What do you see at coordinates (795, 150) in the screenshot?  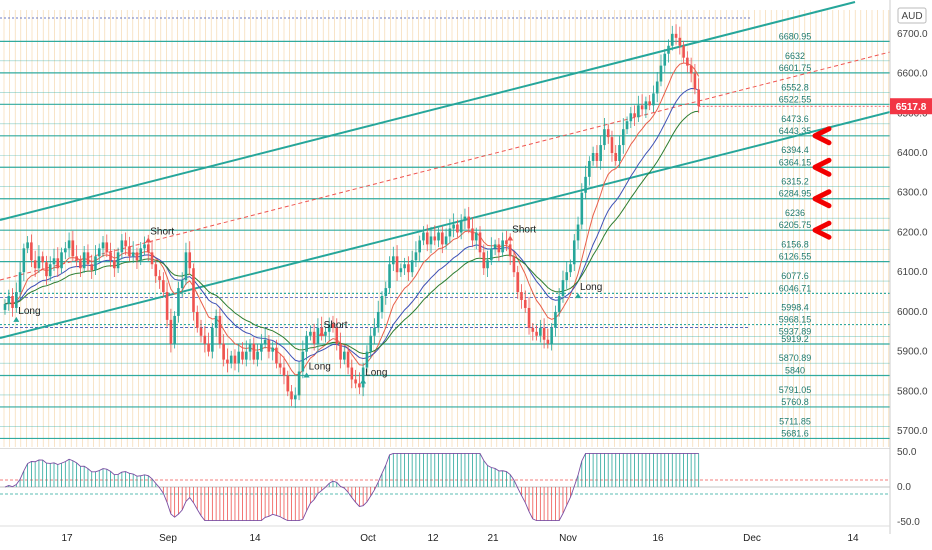 I see `level-label: 6394.4` at bounding box center [795, 150].